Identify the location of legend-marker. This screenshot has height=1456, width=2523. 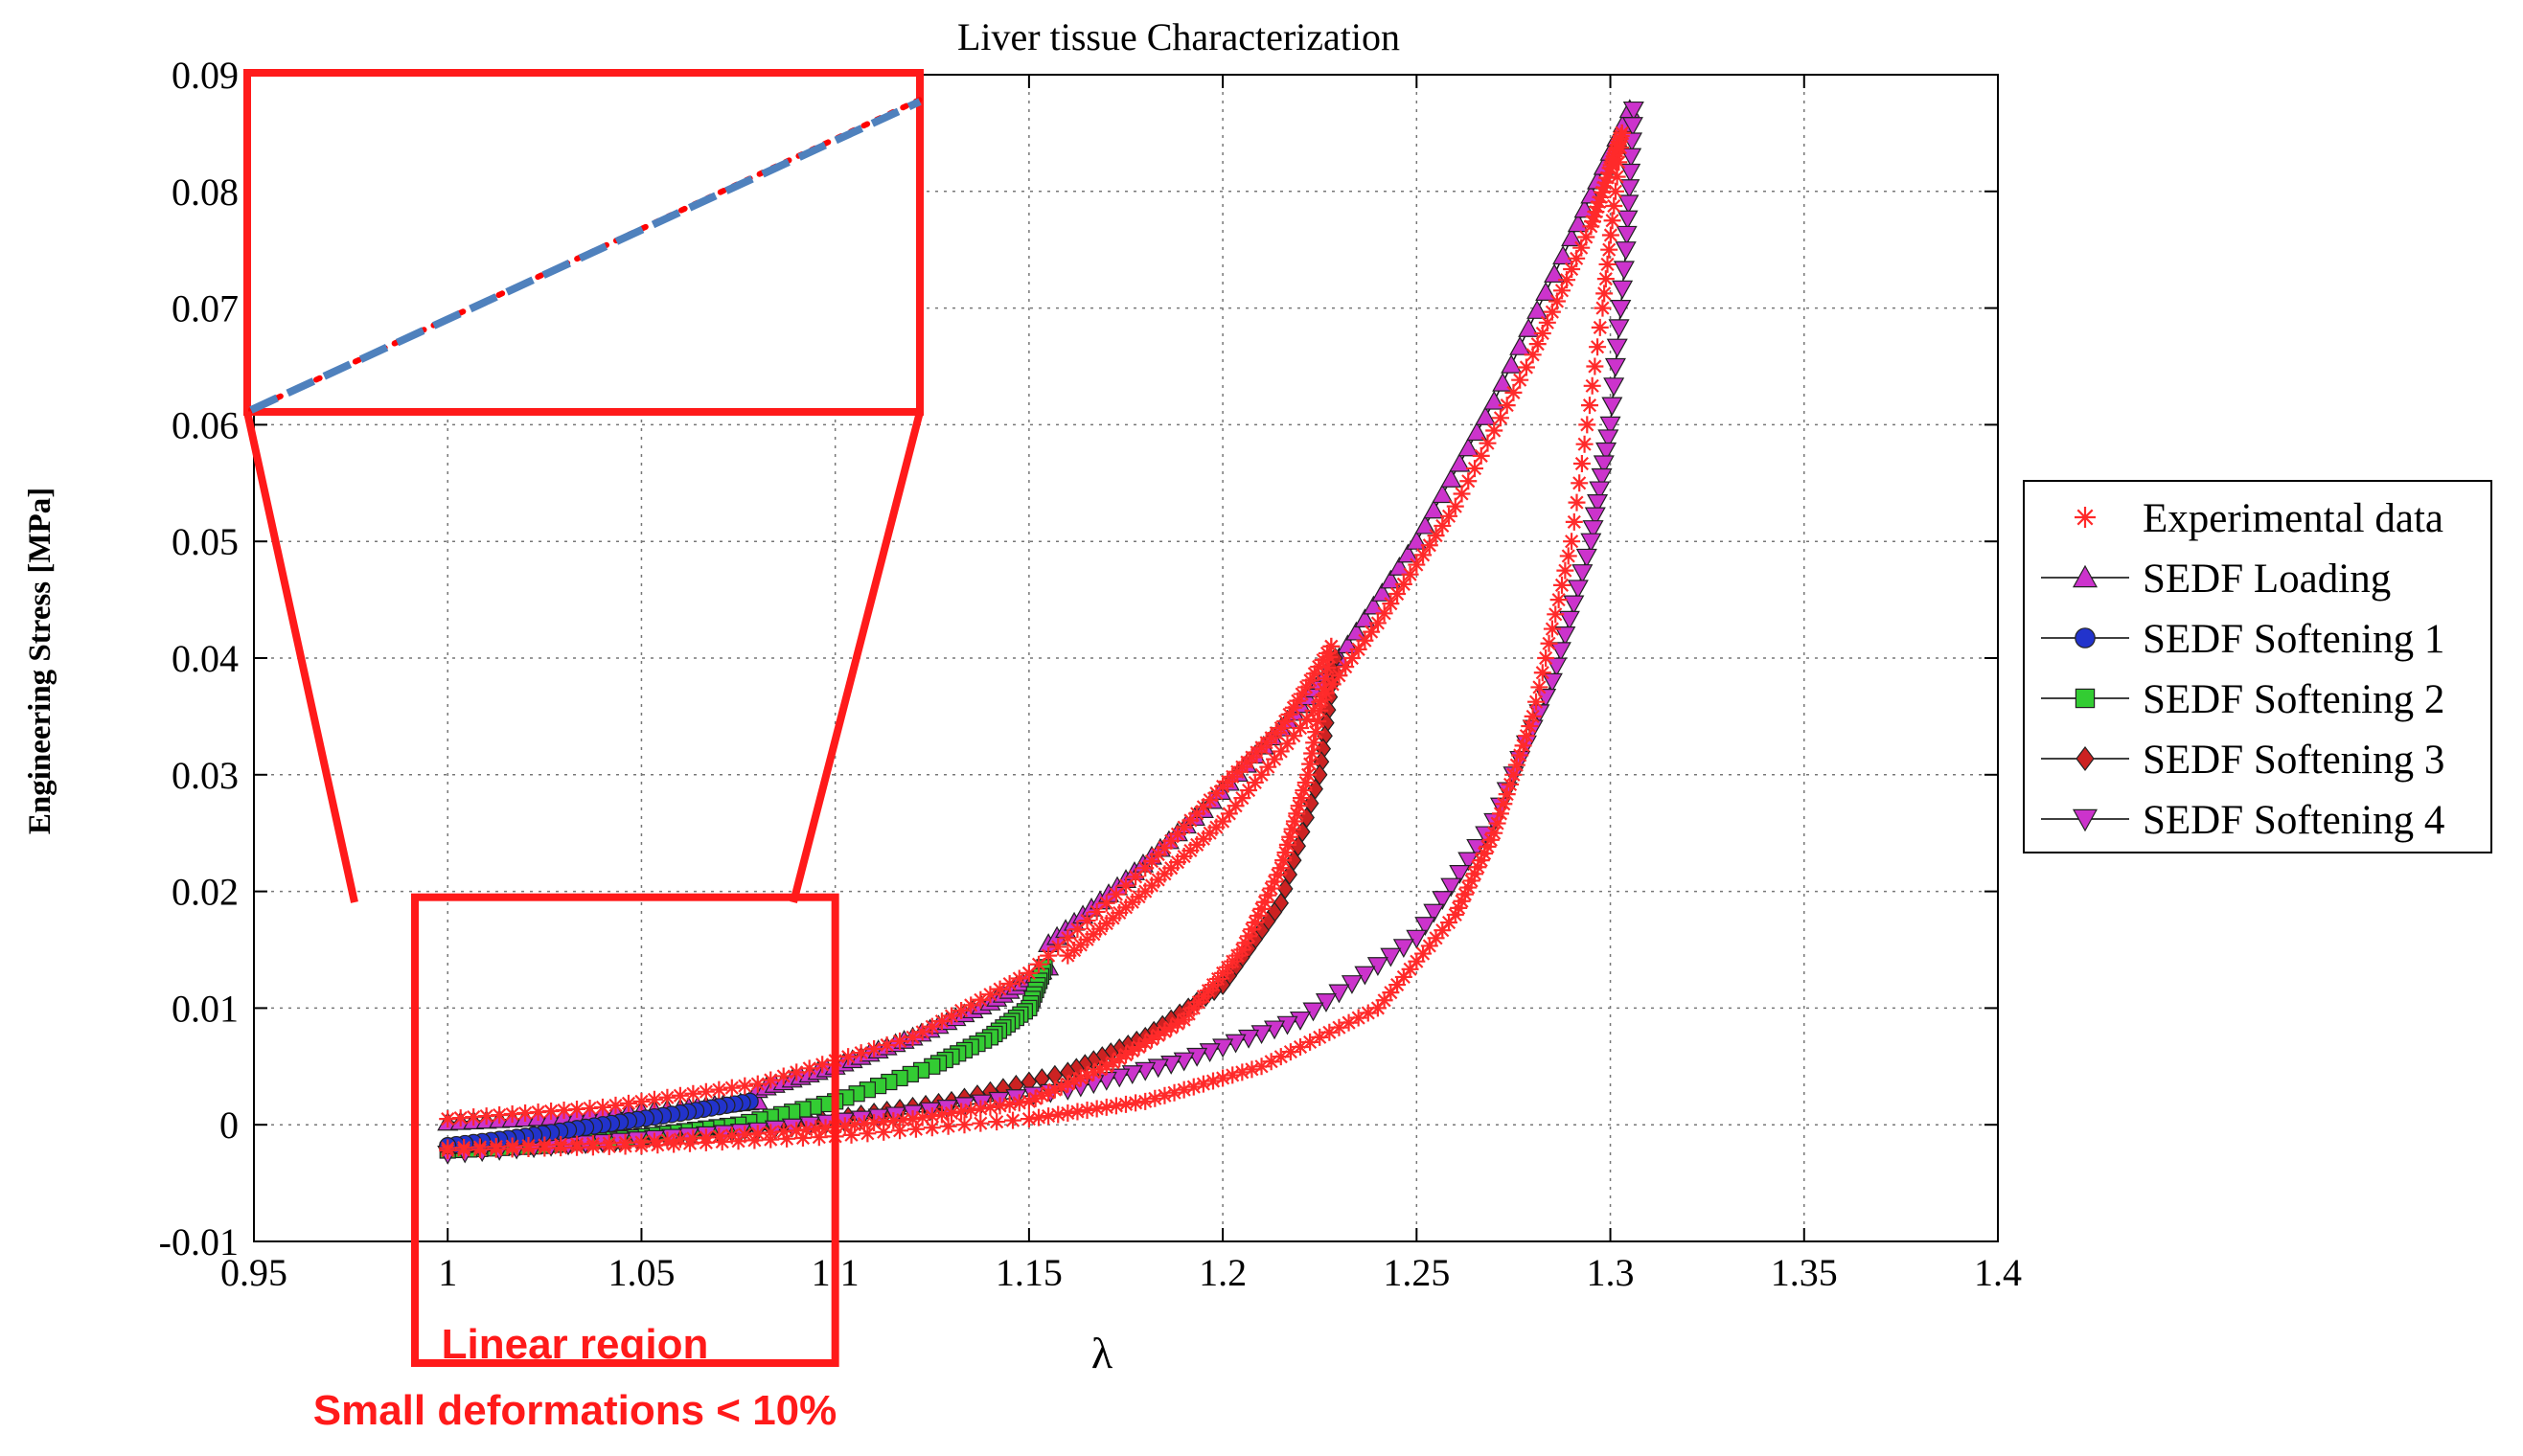
(2085, 637).